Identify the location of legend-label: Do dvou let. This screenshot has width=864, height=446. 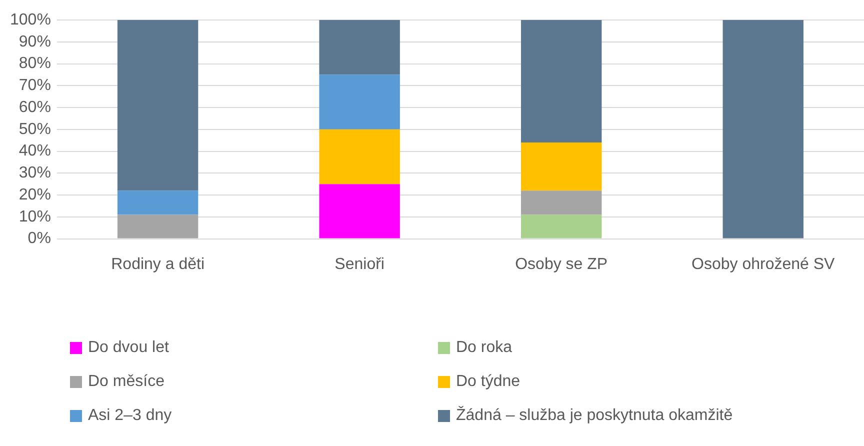
(128, 348).